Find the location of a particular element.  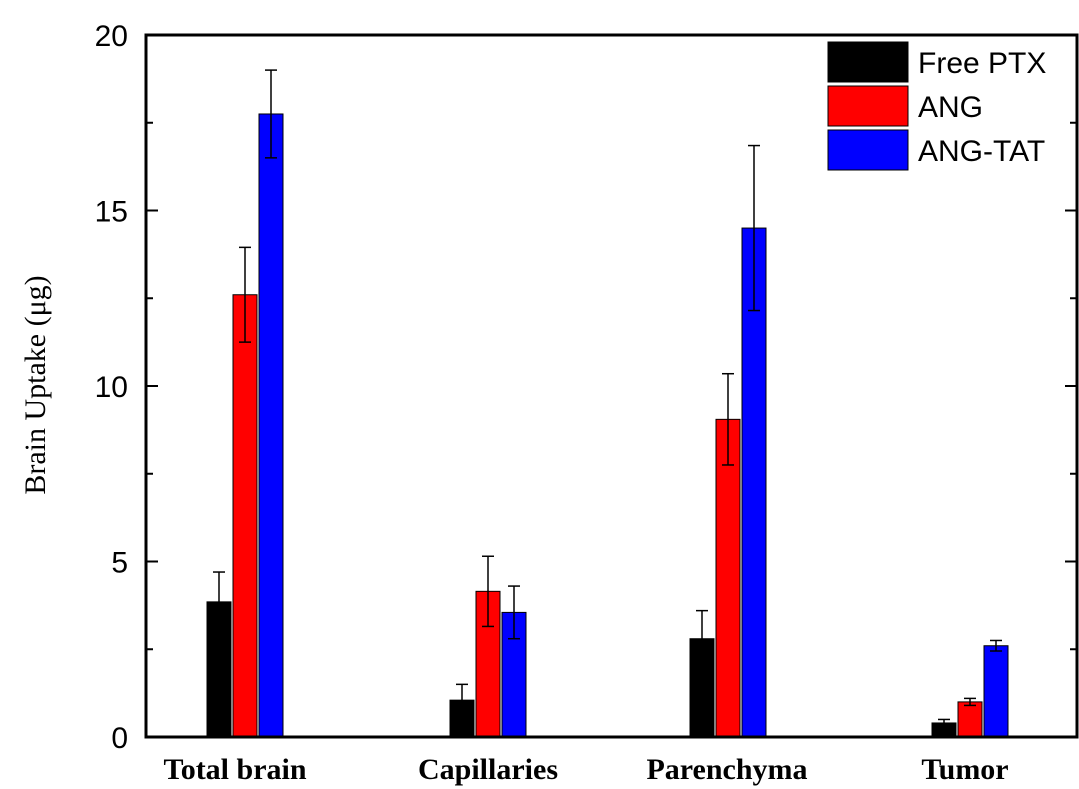

legend-label: Free PTX is located at coordinates (982, 63).